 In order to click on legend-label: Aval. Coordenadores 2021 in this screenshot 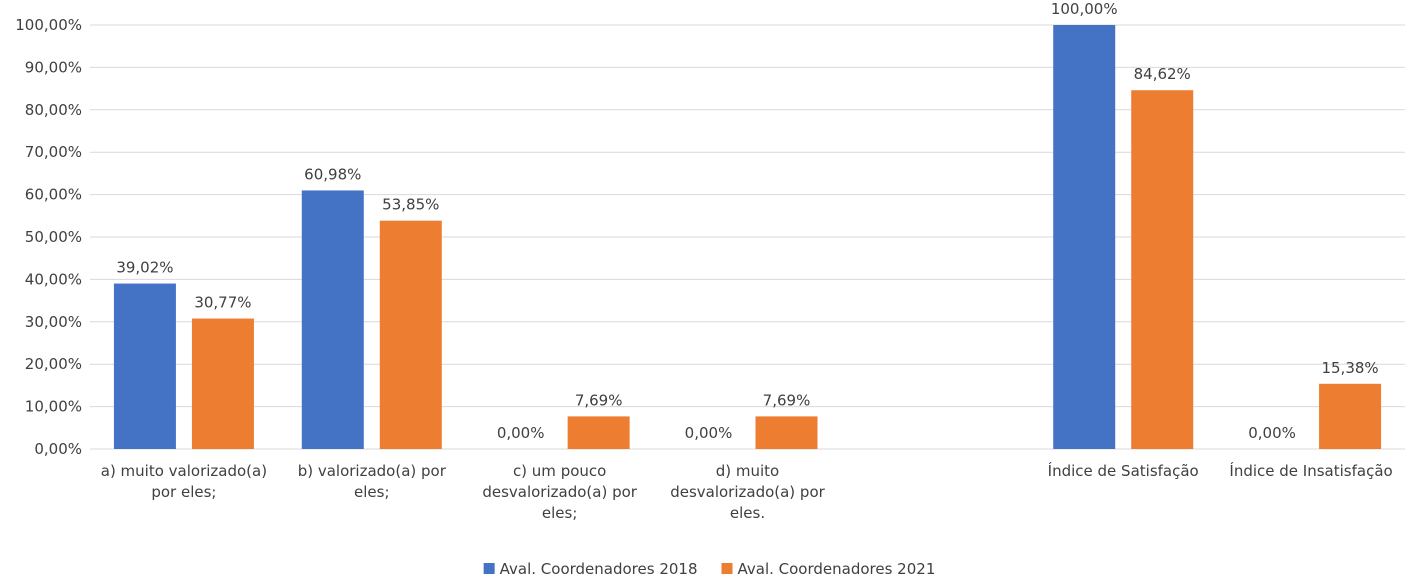, I will do `click(837, 569)`.